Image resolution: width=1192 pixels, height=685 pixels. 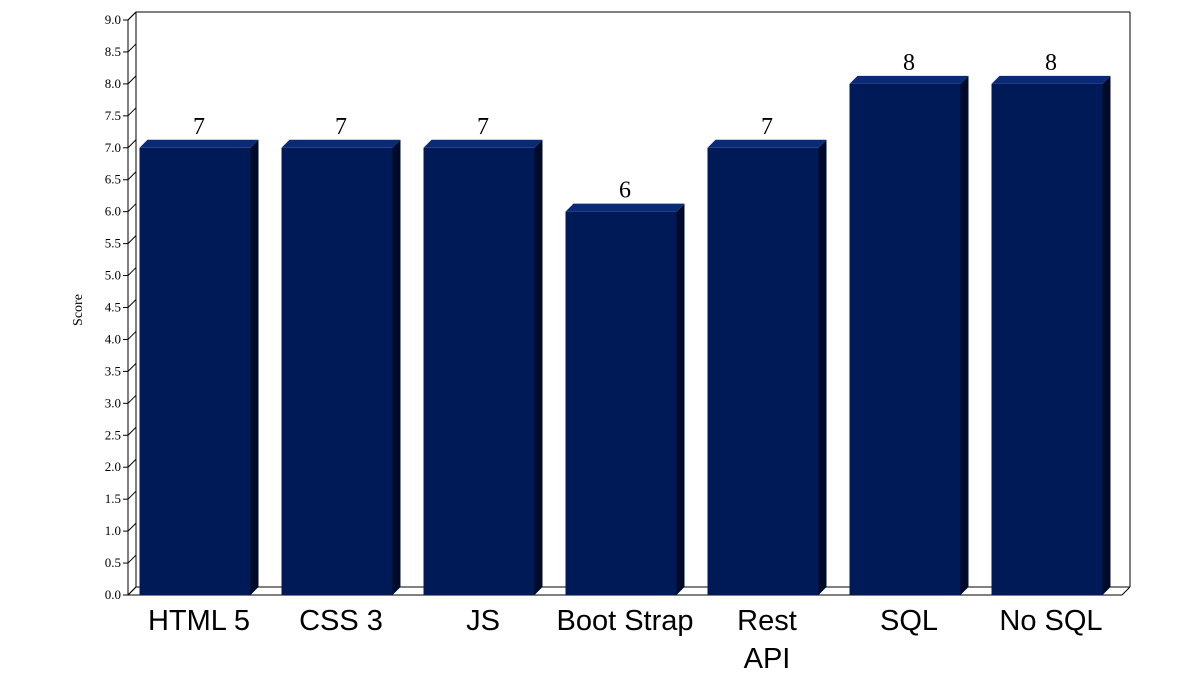 I want to click on x-tick-label: API, so click(x=767, y=659).